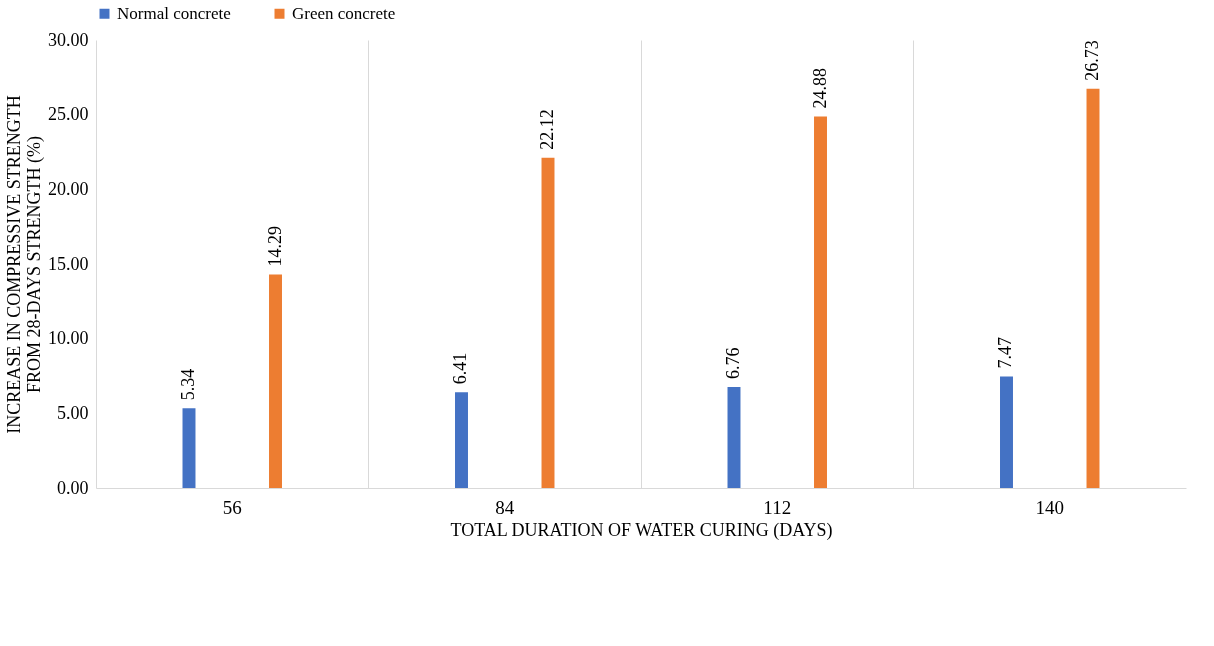  What do you see at coordinates (73, 487) in the screenshot?
I see `y-tick-label: 0.00` at bounding box center [73, 487].